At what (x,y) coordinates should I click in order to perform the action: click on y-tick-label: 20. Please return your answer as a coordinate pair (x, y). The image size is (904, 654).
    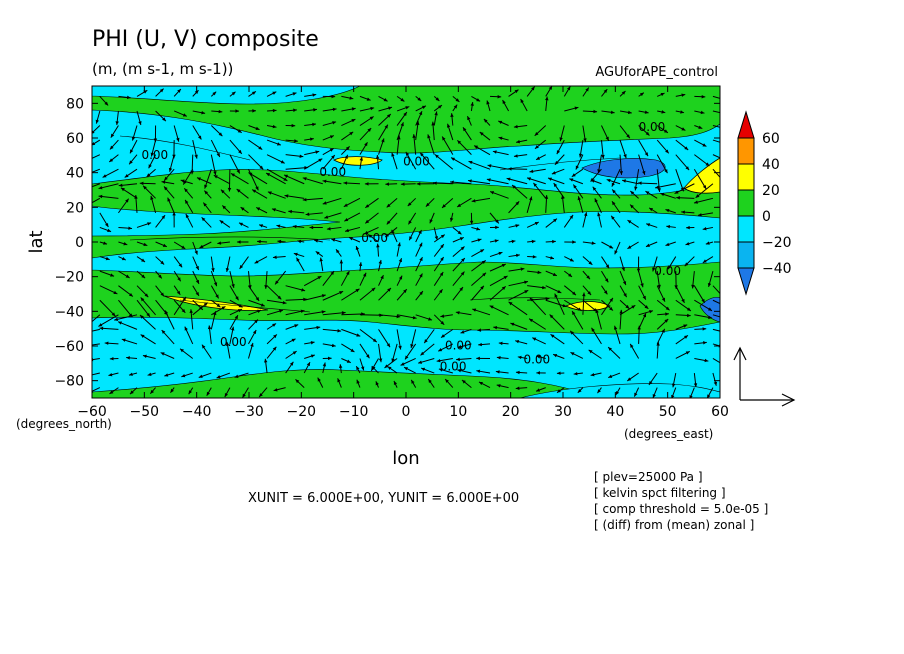
    Looking at the image, I should click on (75, 208).